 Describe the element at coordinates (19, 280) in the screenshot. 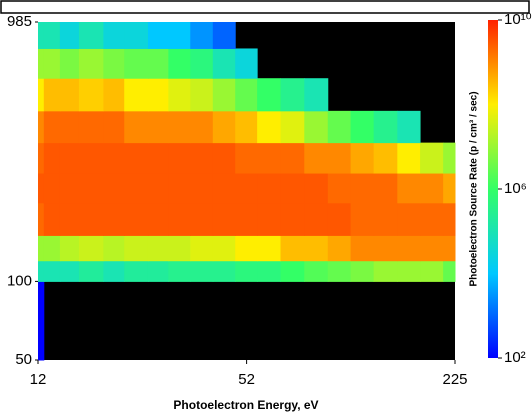

I see `y-tick-label: 100` at that location.